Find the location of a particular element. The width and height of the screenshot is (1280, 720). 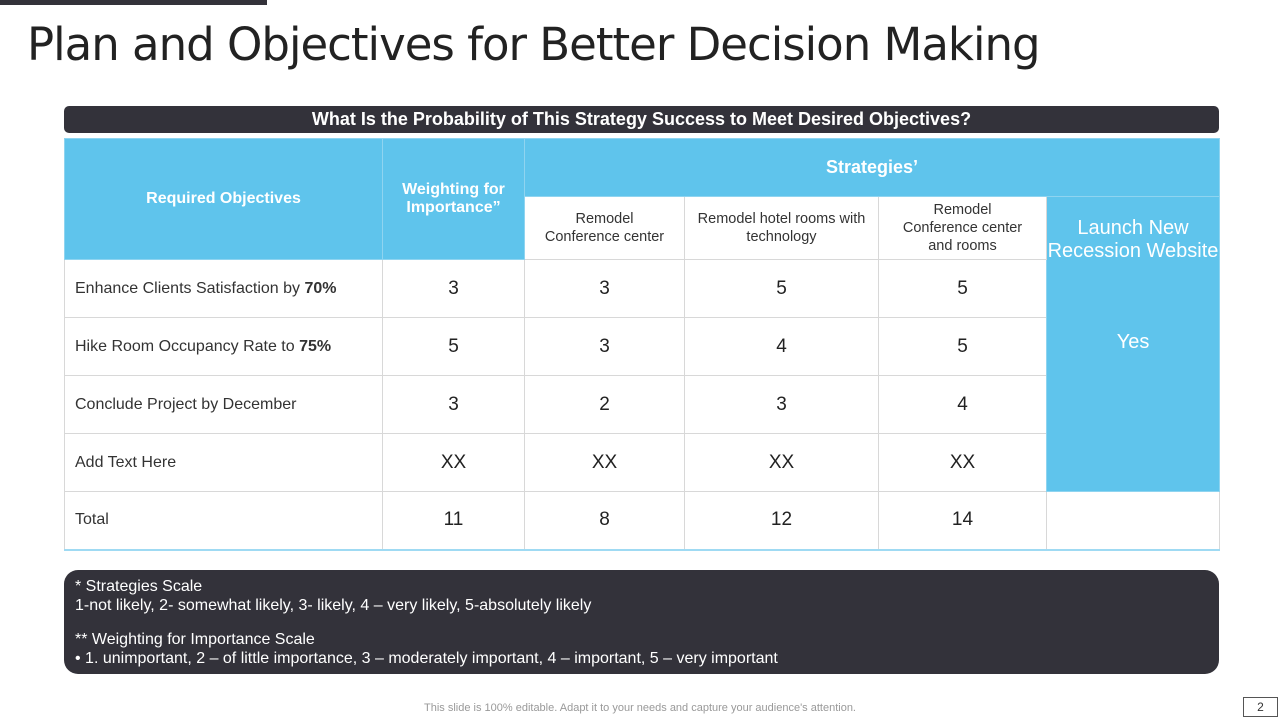

strategy-header-3: Remodel Conference center and rooms is located at coordinates (962, 228).